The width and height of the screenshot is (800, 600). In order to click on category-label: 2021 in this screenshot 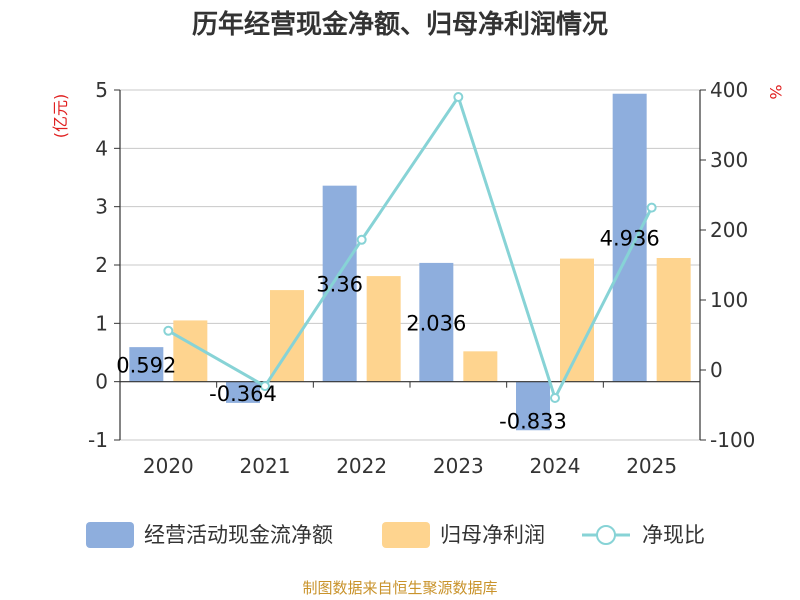, I will do `click(265, 466)`.